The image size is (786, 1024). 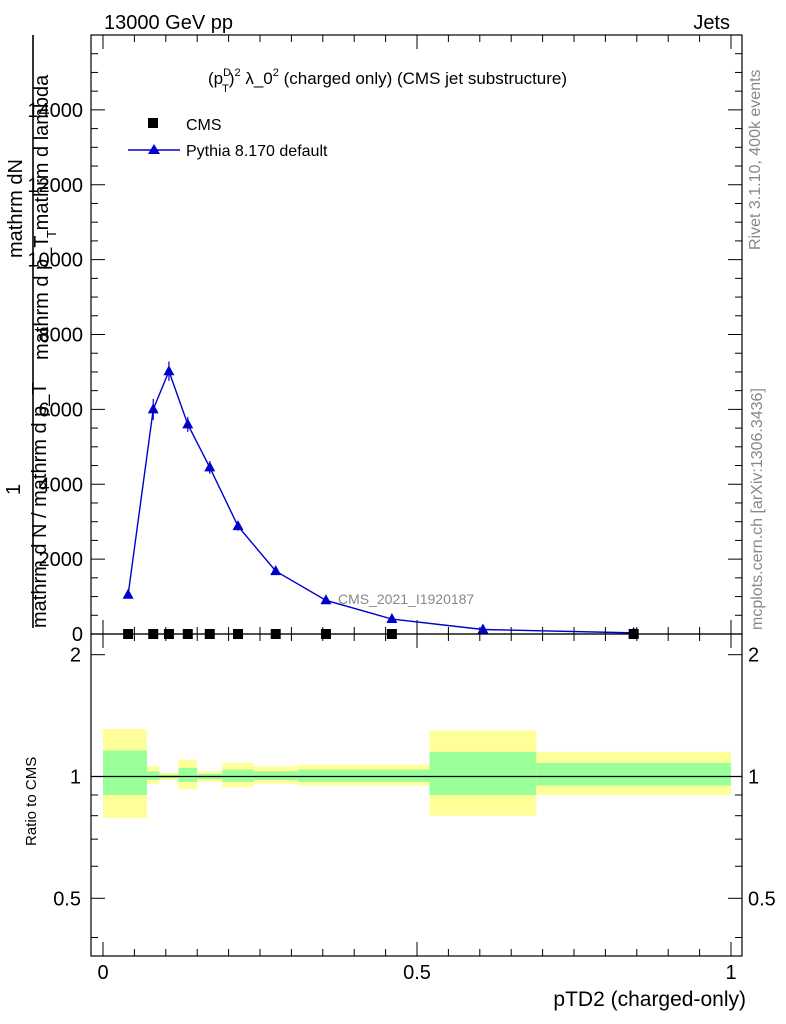 What do you see at coordinates (55, 373) in the screenshot?
I see `main-y-tick-labels: 0 2000 4000 6000 8000 10000 12000 14000` at bounding box center [55, 373].